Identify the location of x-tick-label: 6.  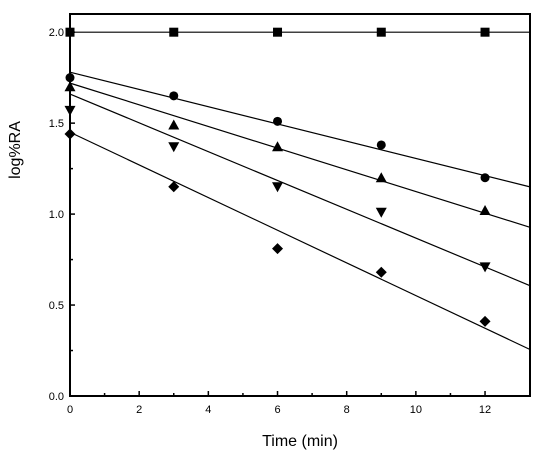
(277, 410).